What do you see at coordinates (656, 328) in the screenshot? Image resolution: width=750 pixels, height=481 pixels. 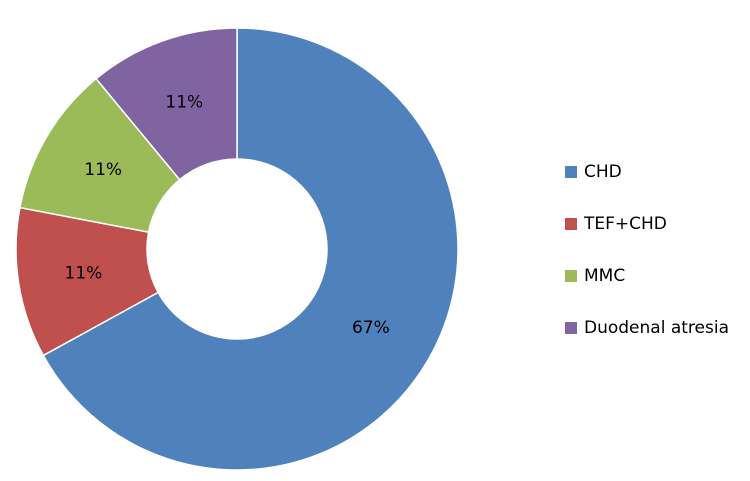 I see `legend-label: Duodenal atresia` at bounding box center [656, 328].